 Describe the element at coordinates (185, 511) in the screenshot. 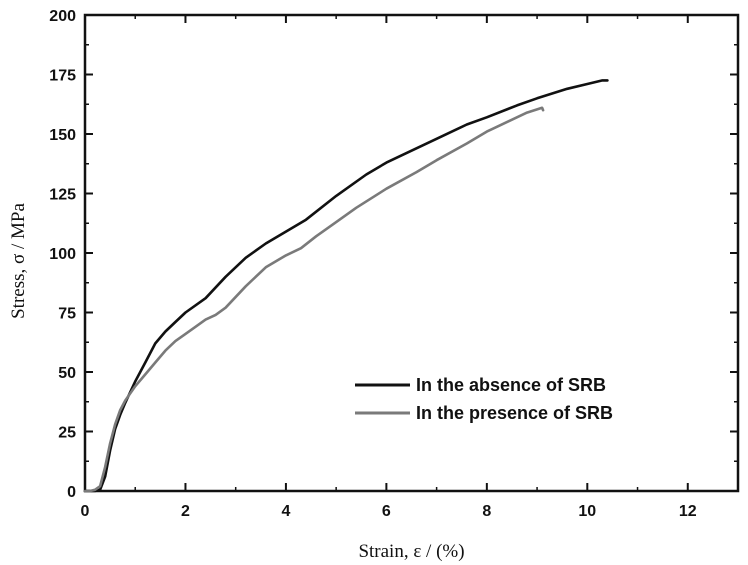

I see `x-tick-label: 2` at that location.